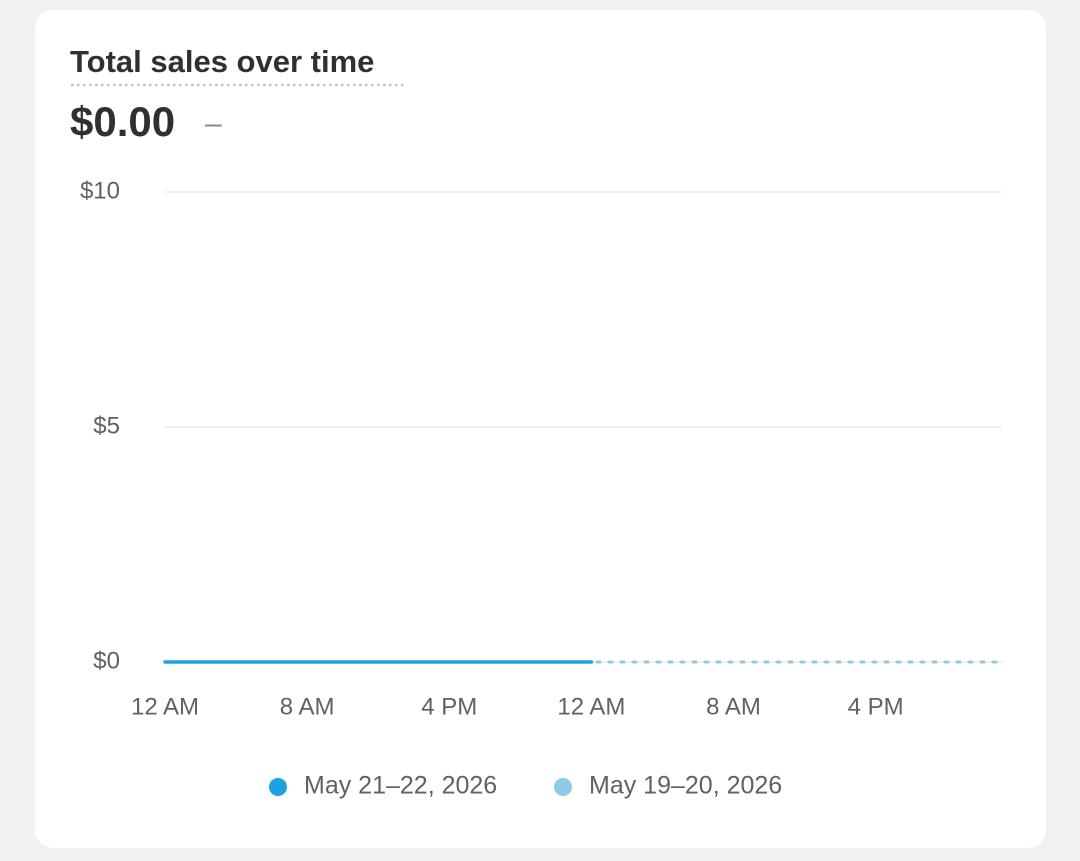  Describe the element at coordinates (106, 425) in the screenshot. I see `y-tick-label: $5` at that location.